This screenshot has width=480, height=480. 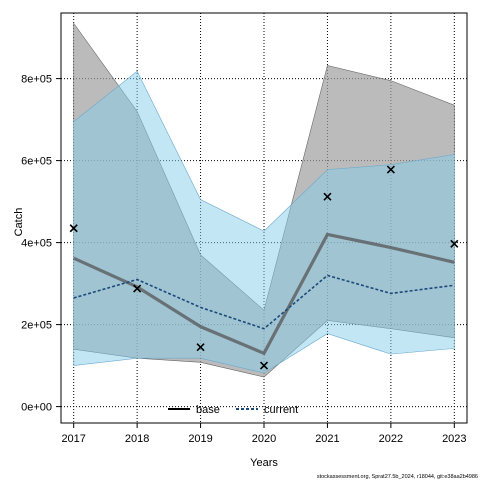 I want to click on y-axis-title: Catch, so click(x=19, y=222).